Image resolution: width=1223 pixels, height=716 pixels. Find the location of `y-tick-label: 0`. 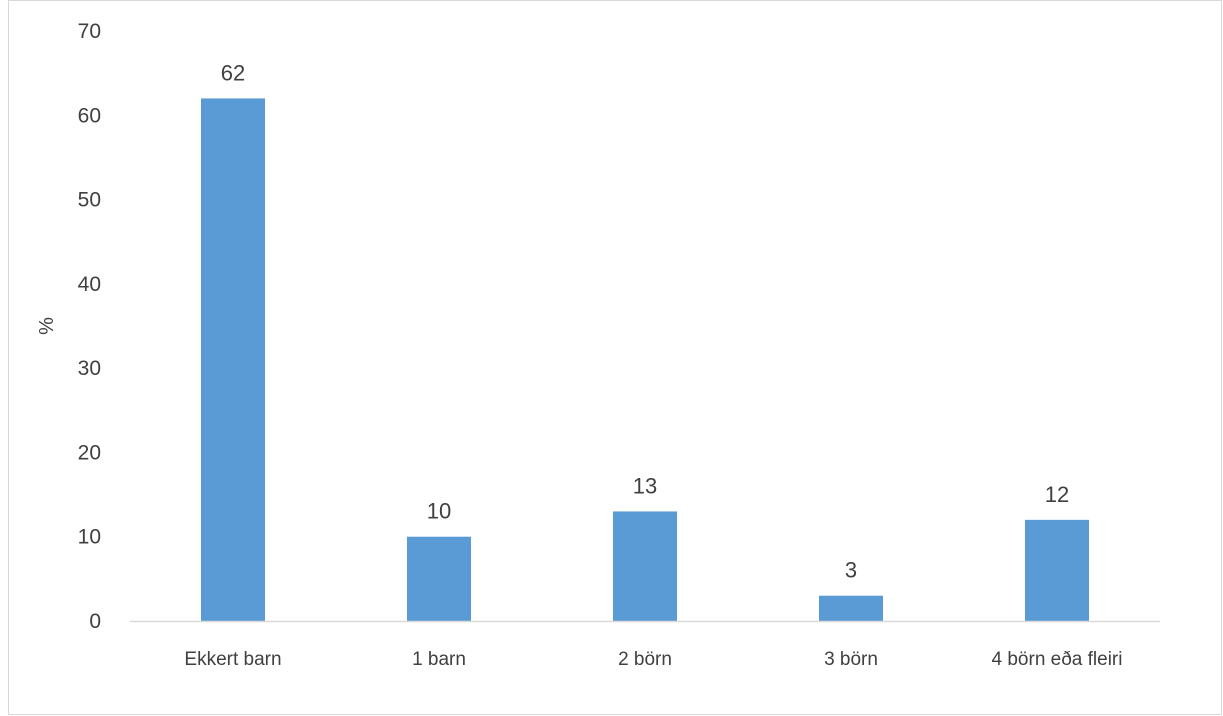

y-tick-label: 0 is located at coordinates (95, 621).